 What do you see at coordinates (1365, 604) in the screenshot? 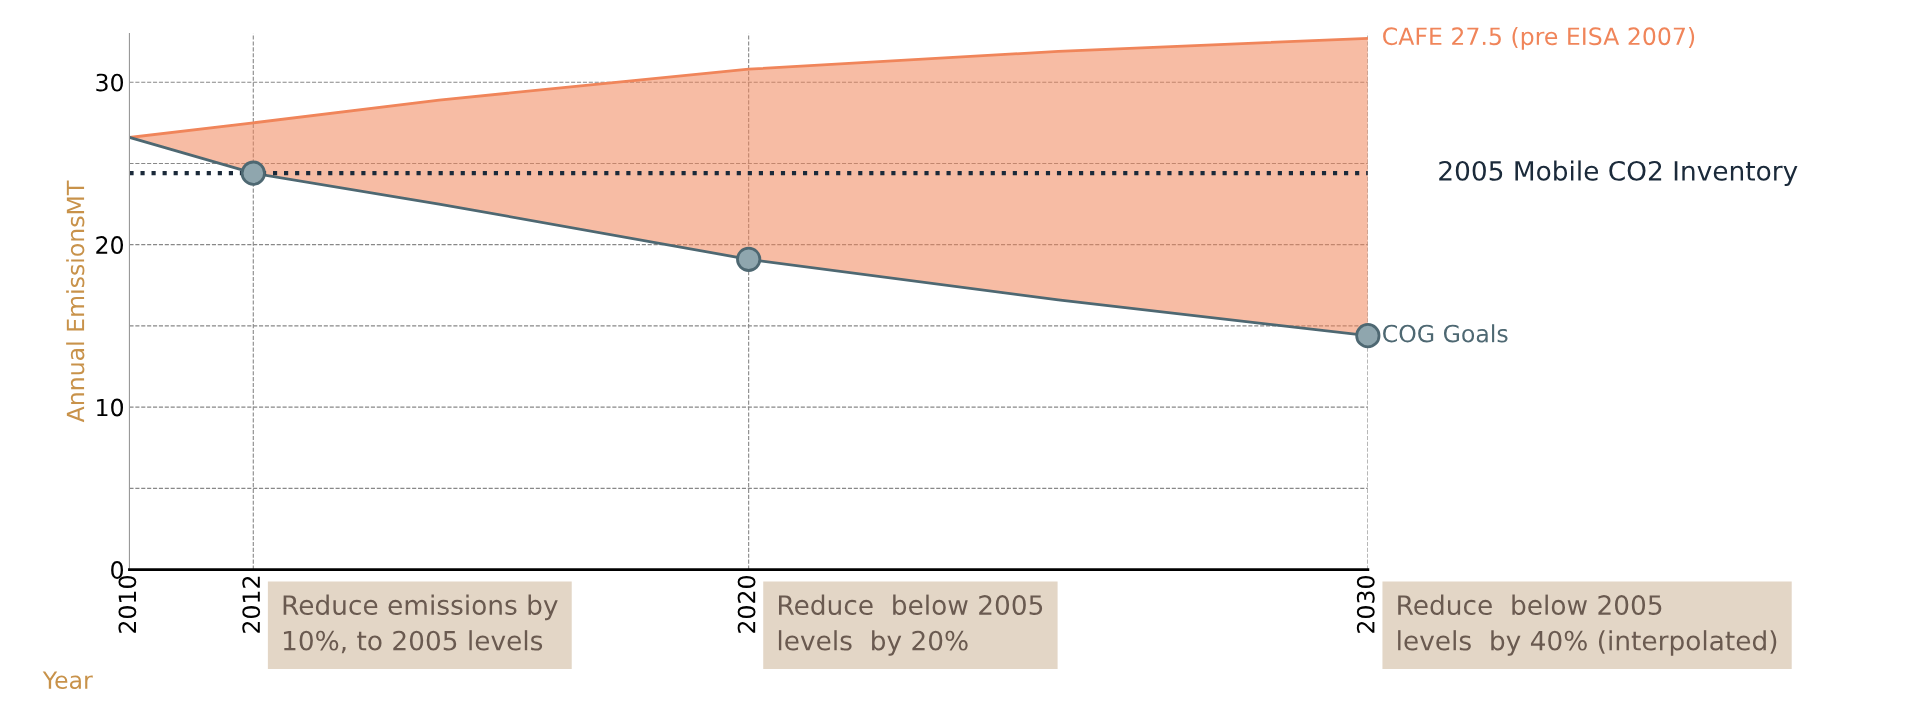
I see `x-tick-label: 2030` at bounding box center [1365, 604].